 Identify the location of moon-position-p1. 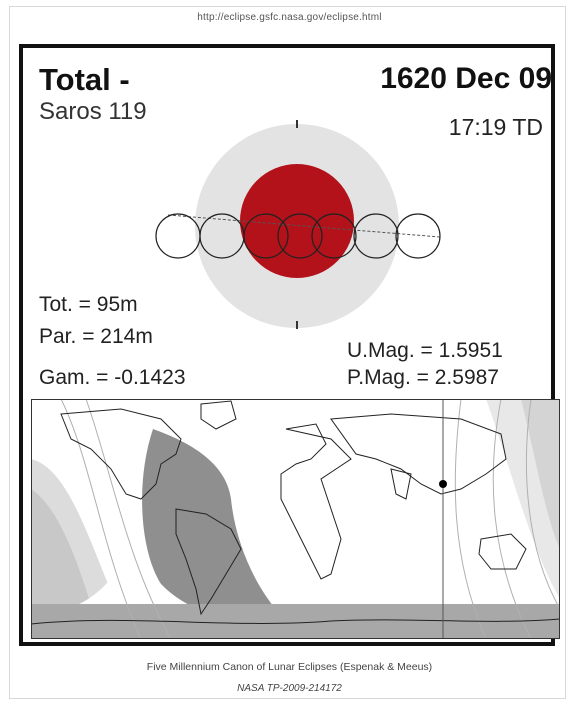
(178, 236).